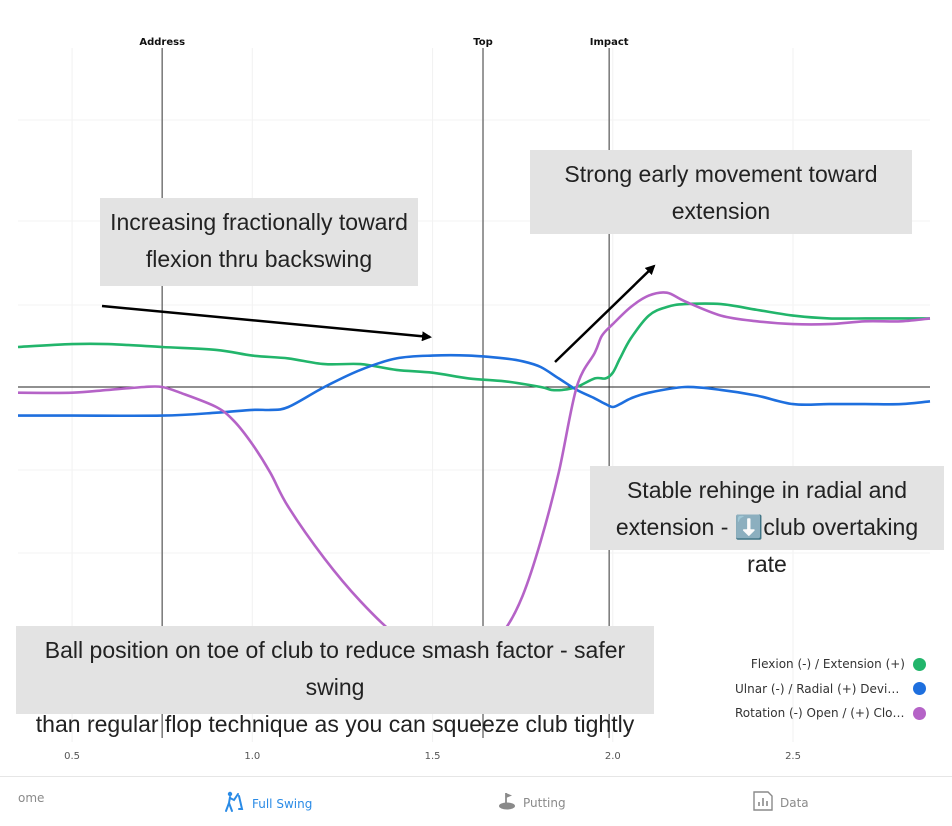 This screenshot has height=826, width=952. What do you see at coordinates (72, 756) in the screenshot?
I see `x-tick-label: 0.5` at bounding box center [72, 756].